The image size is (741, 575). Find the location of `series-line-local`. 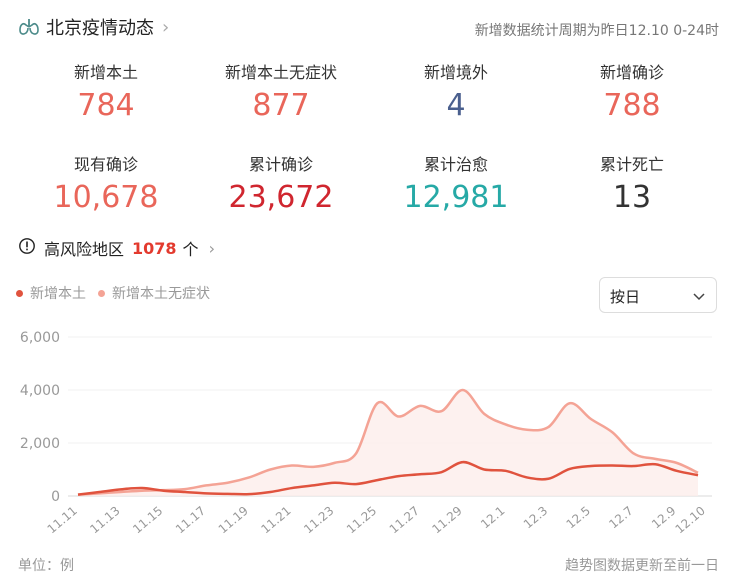

series-line-local is located at coordinates (388, 478).